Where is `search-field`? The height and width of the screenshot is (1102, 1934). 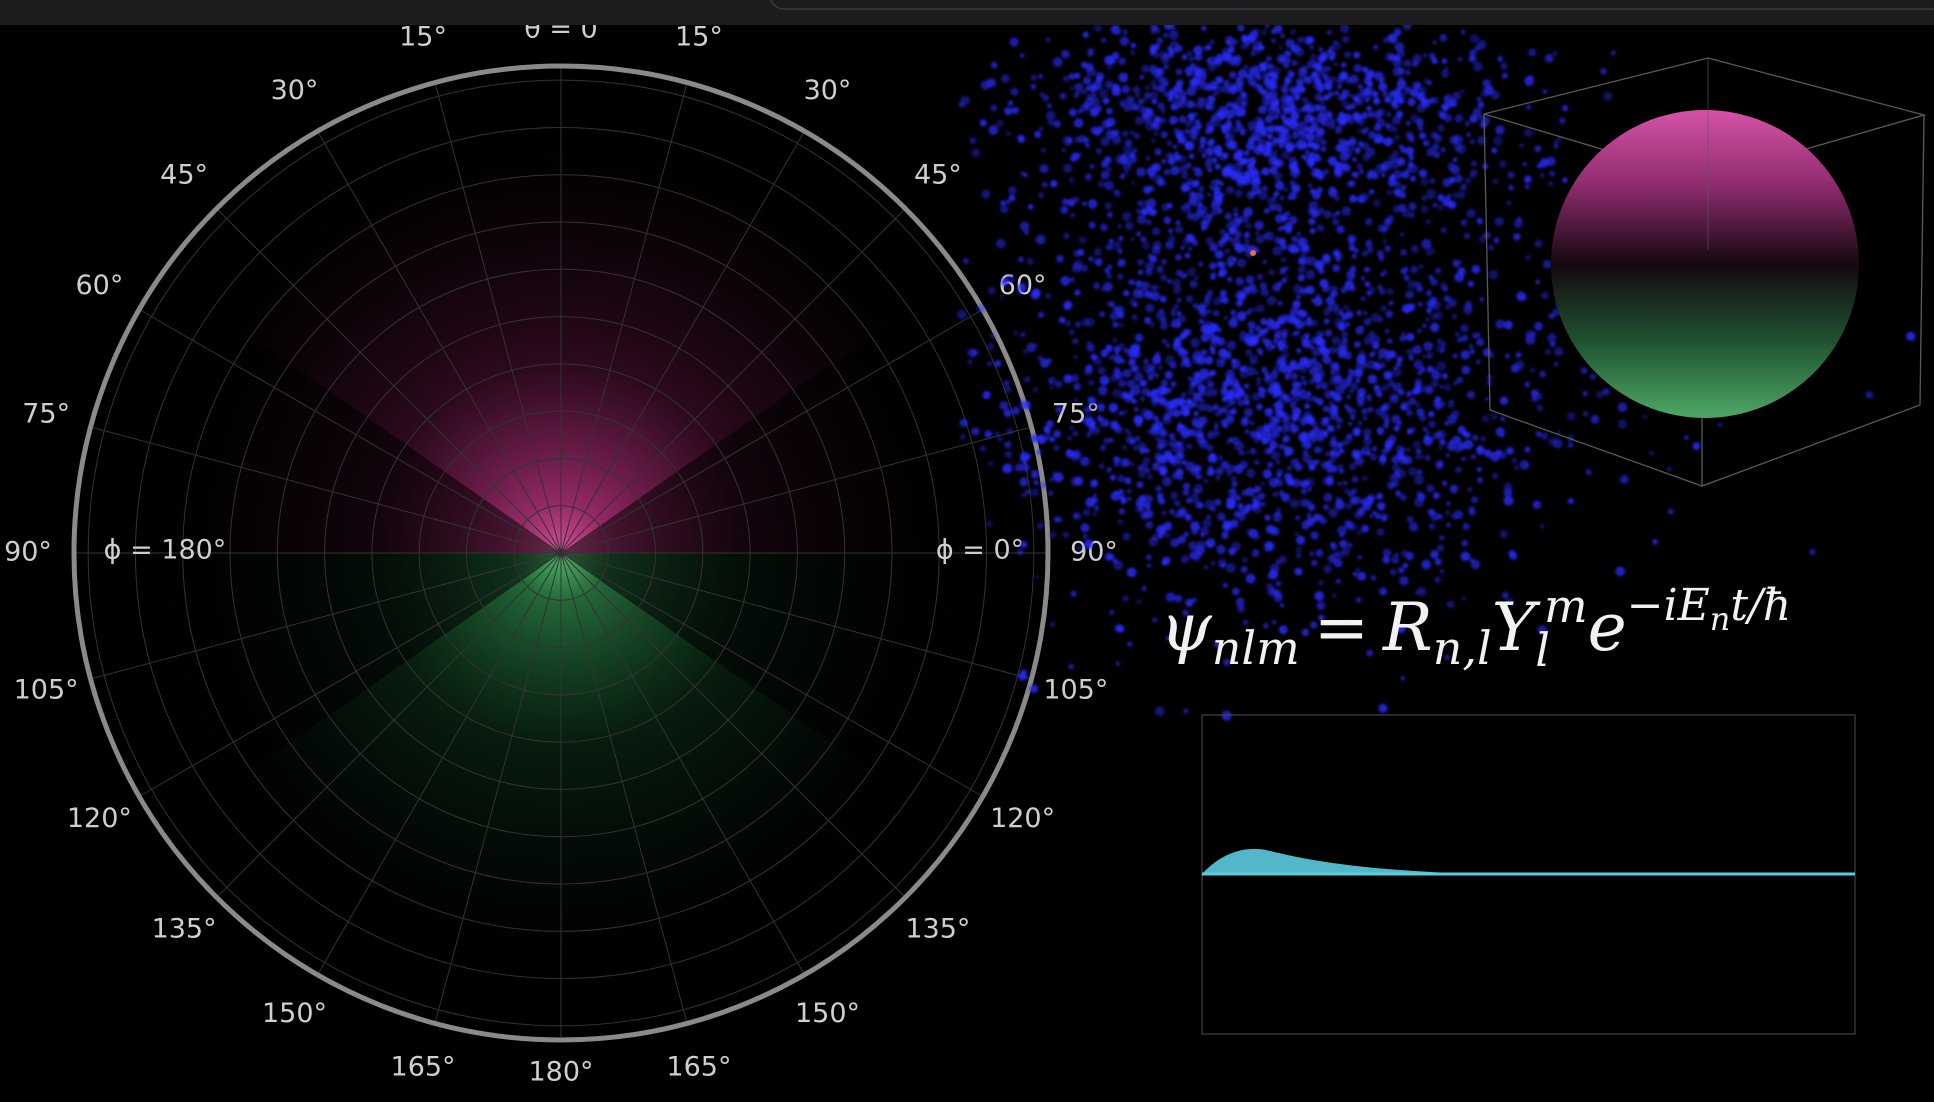 search-field is located at coordinates (1352, 5).